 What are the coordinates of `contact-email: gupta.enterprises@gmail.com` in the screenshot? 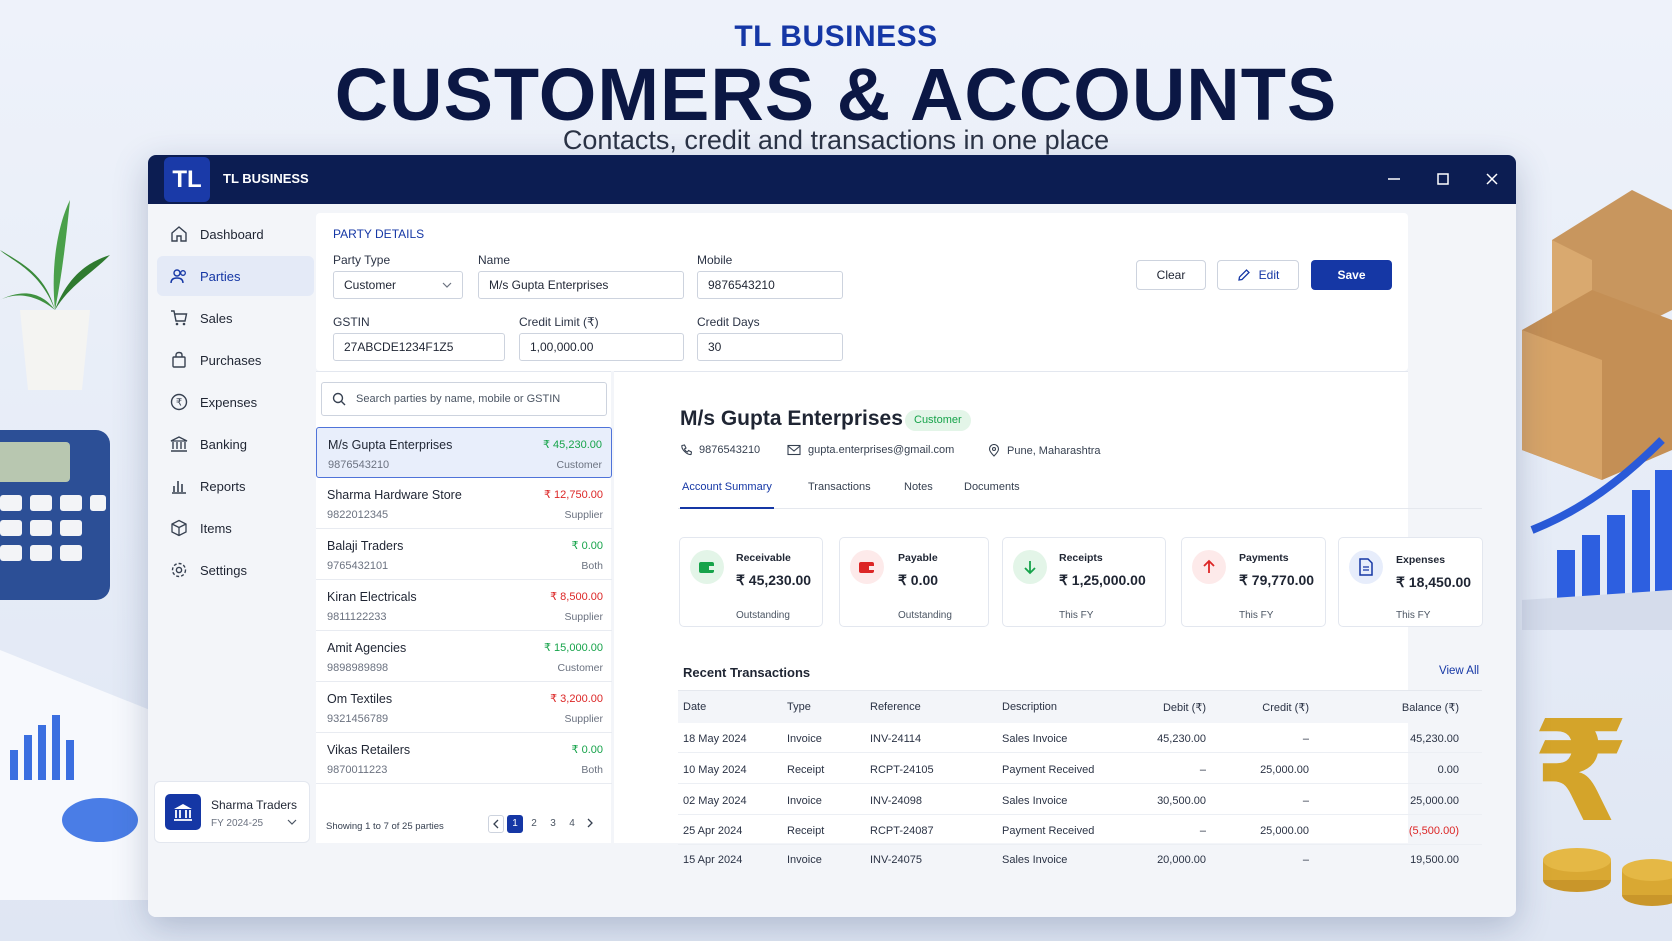 It's located at (870, 450).